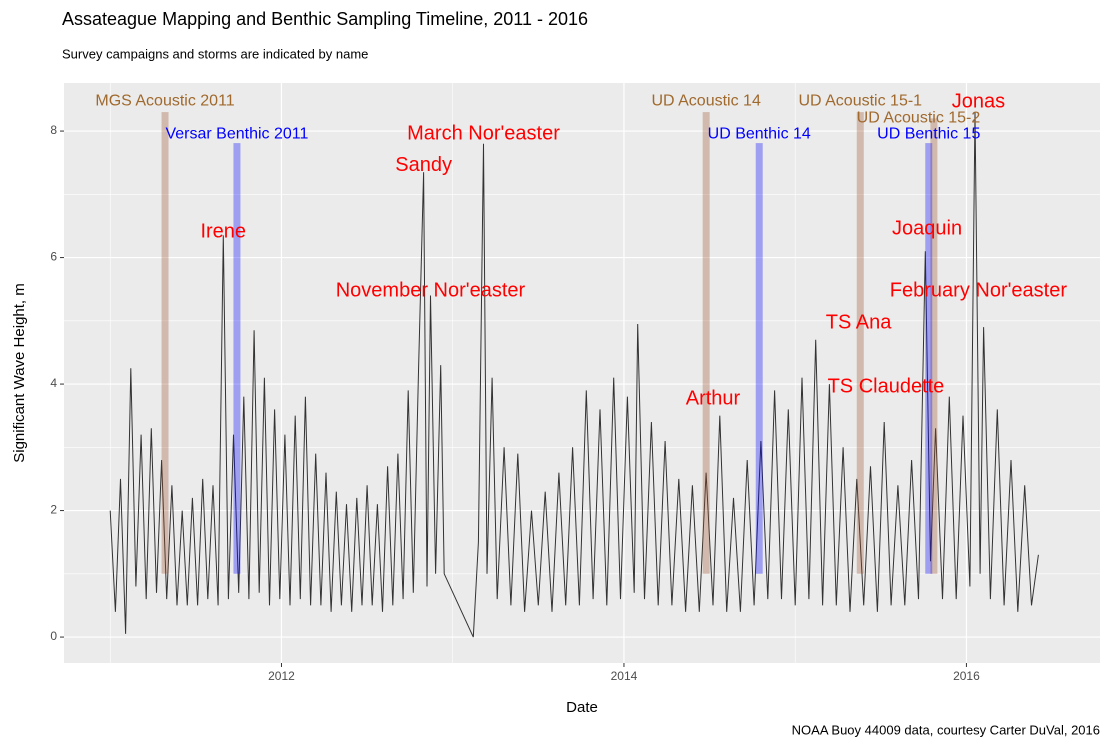 The width and height of the screenshot is (1110, 745). Describe the element at coordinates (53, 636) in the screenshot. I see `y-tick-label: 0` at that location.